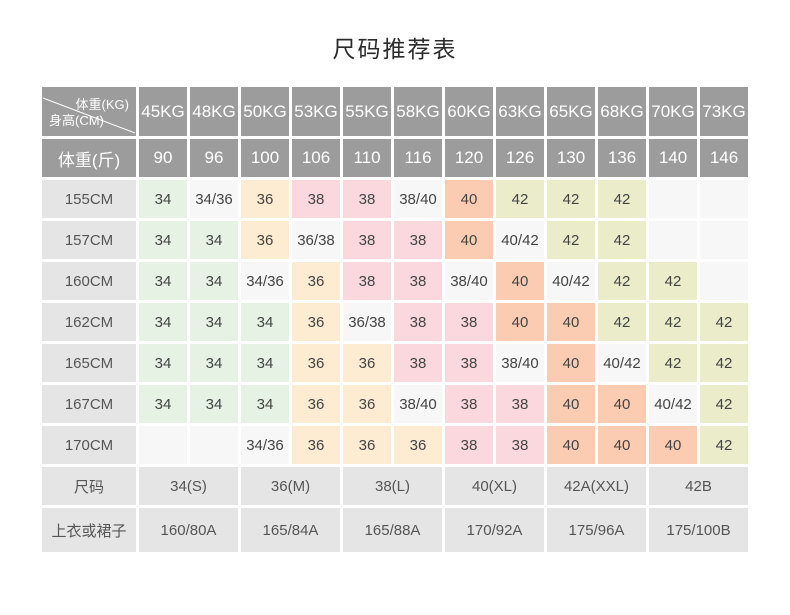 The height and width of the screenshot is (615, 790). I want to click on weight-jin-value-cell: 100, so click(265, 158).